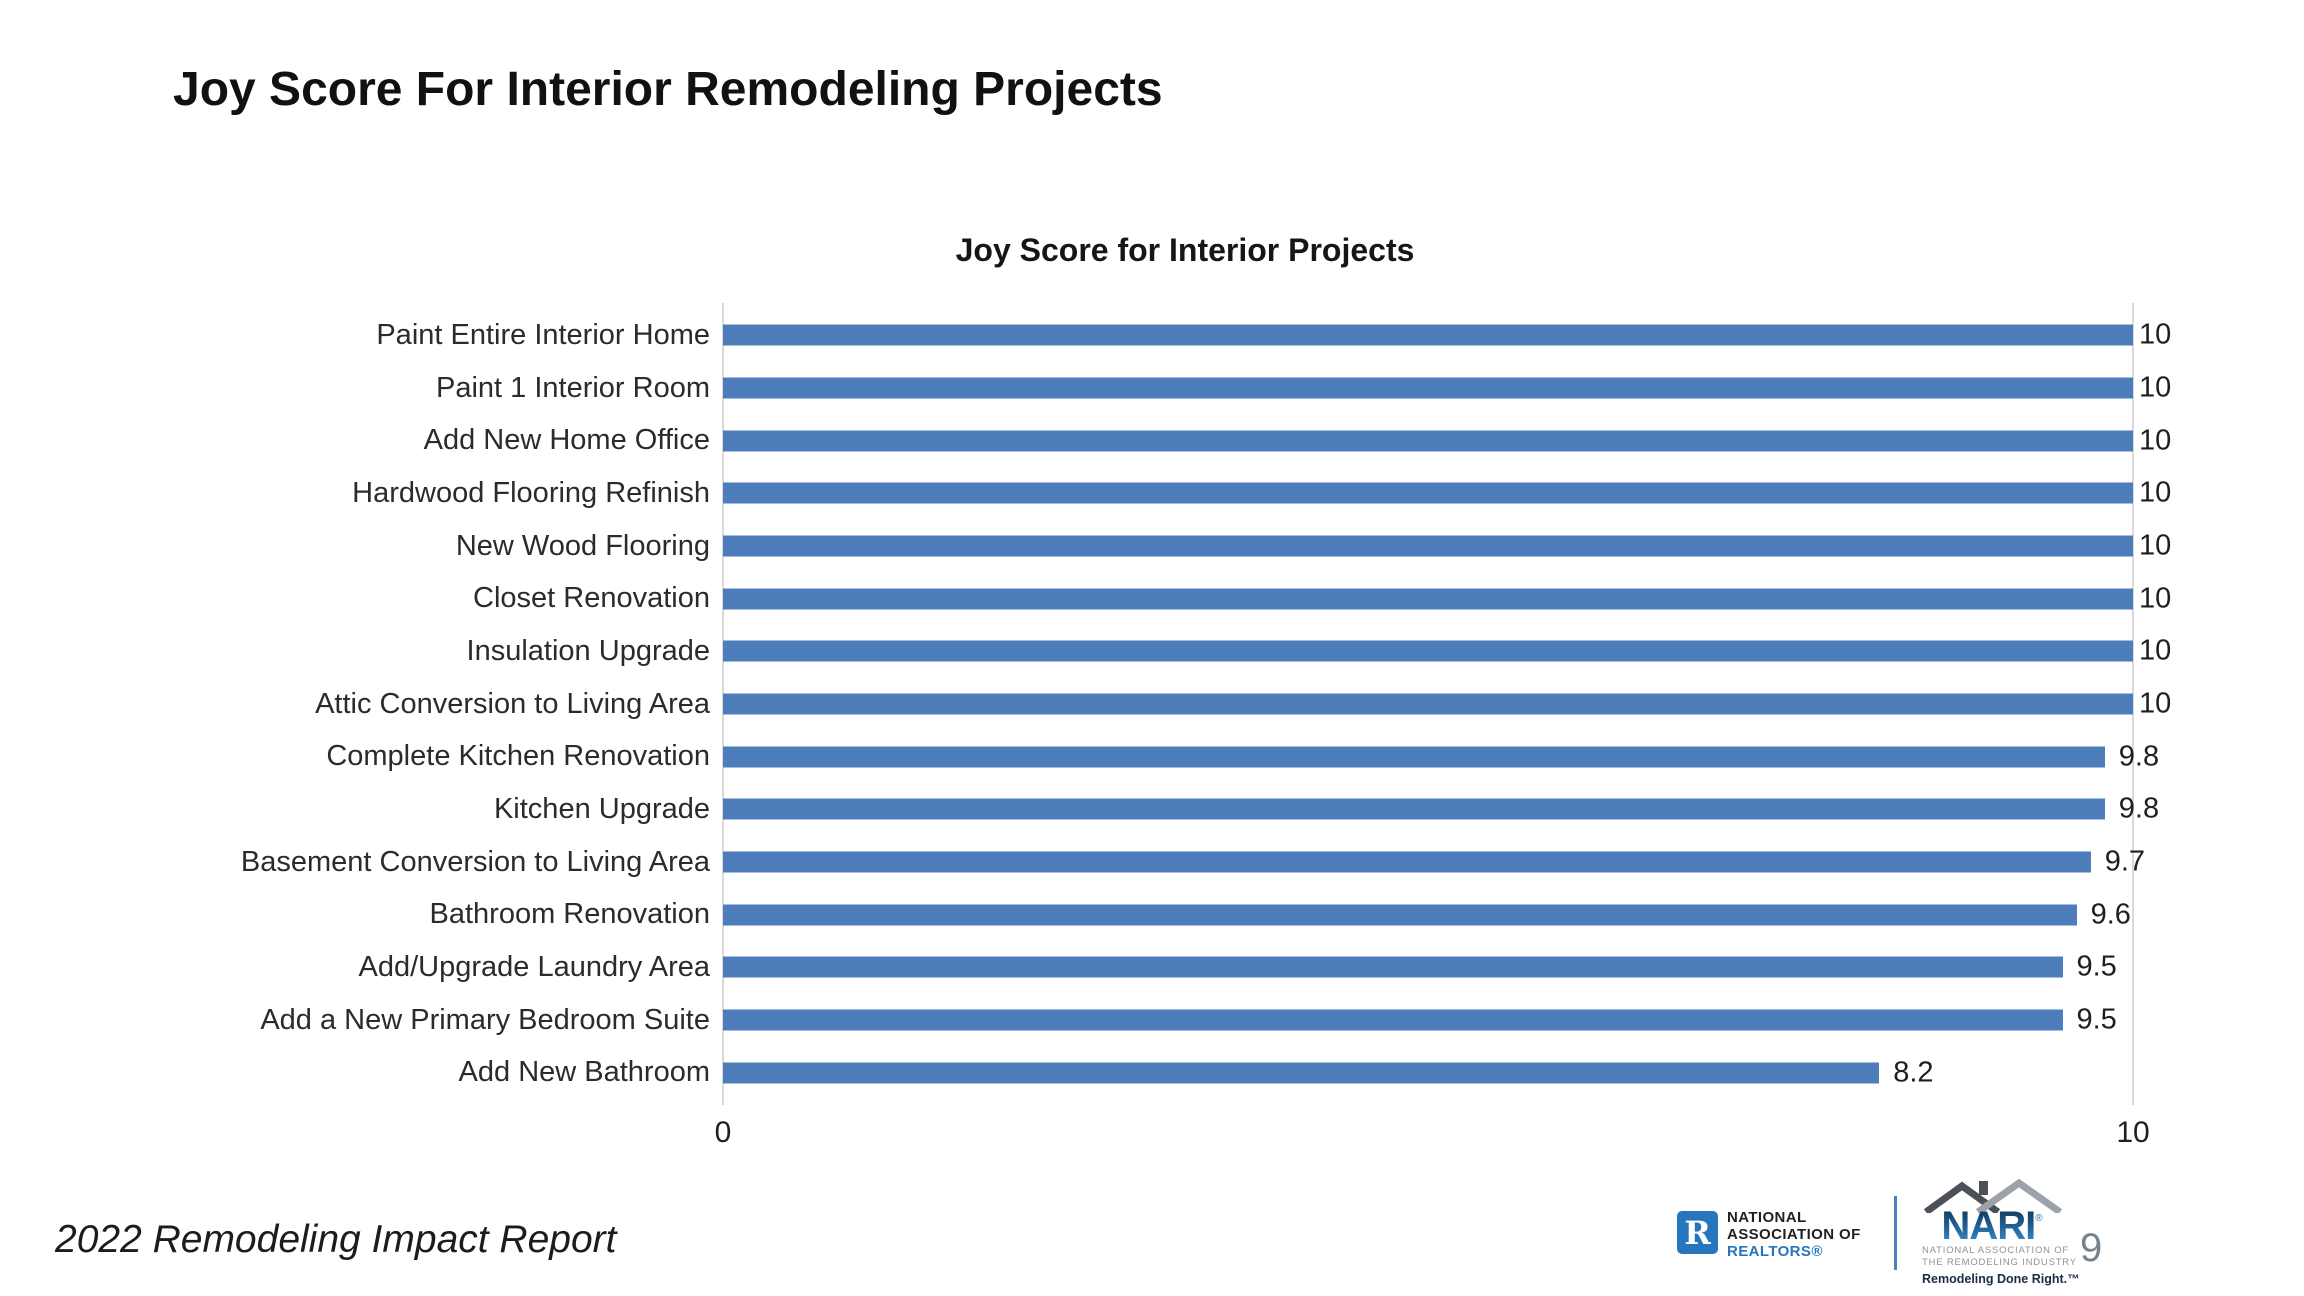 The image size is (2304, 1296). I want to click on category-label: Paint 1 Interior Room, so click(572, 387).